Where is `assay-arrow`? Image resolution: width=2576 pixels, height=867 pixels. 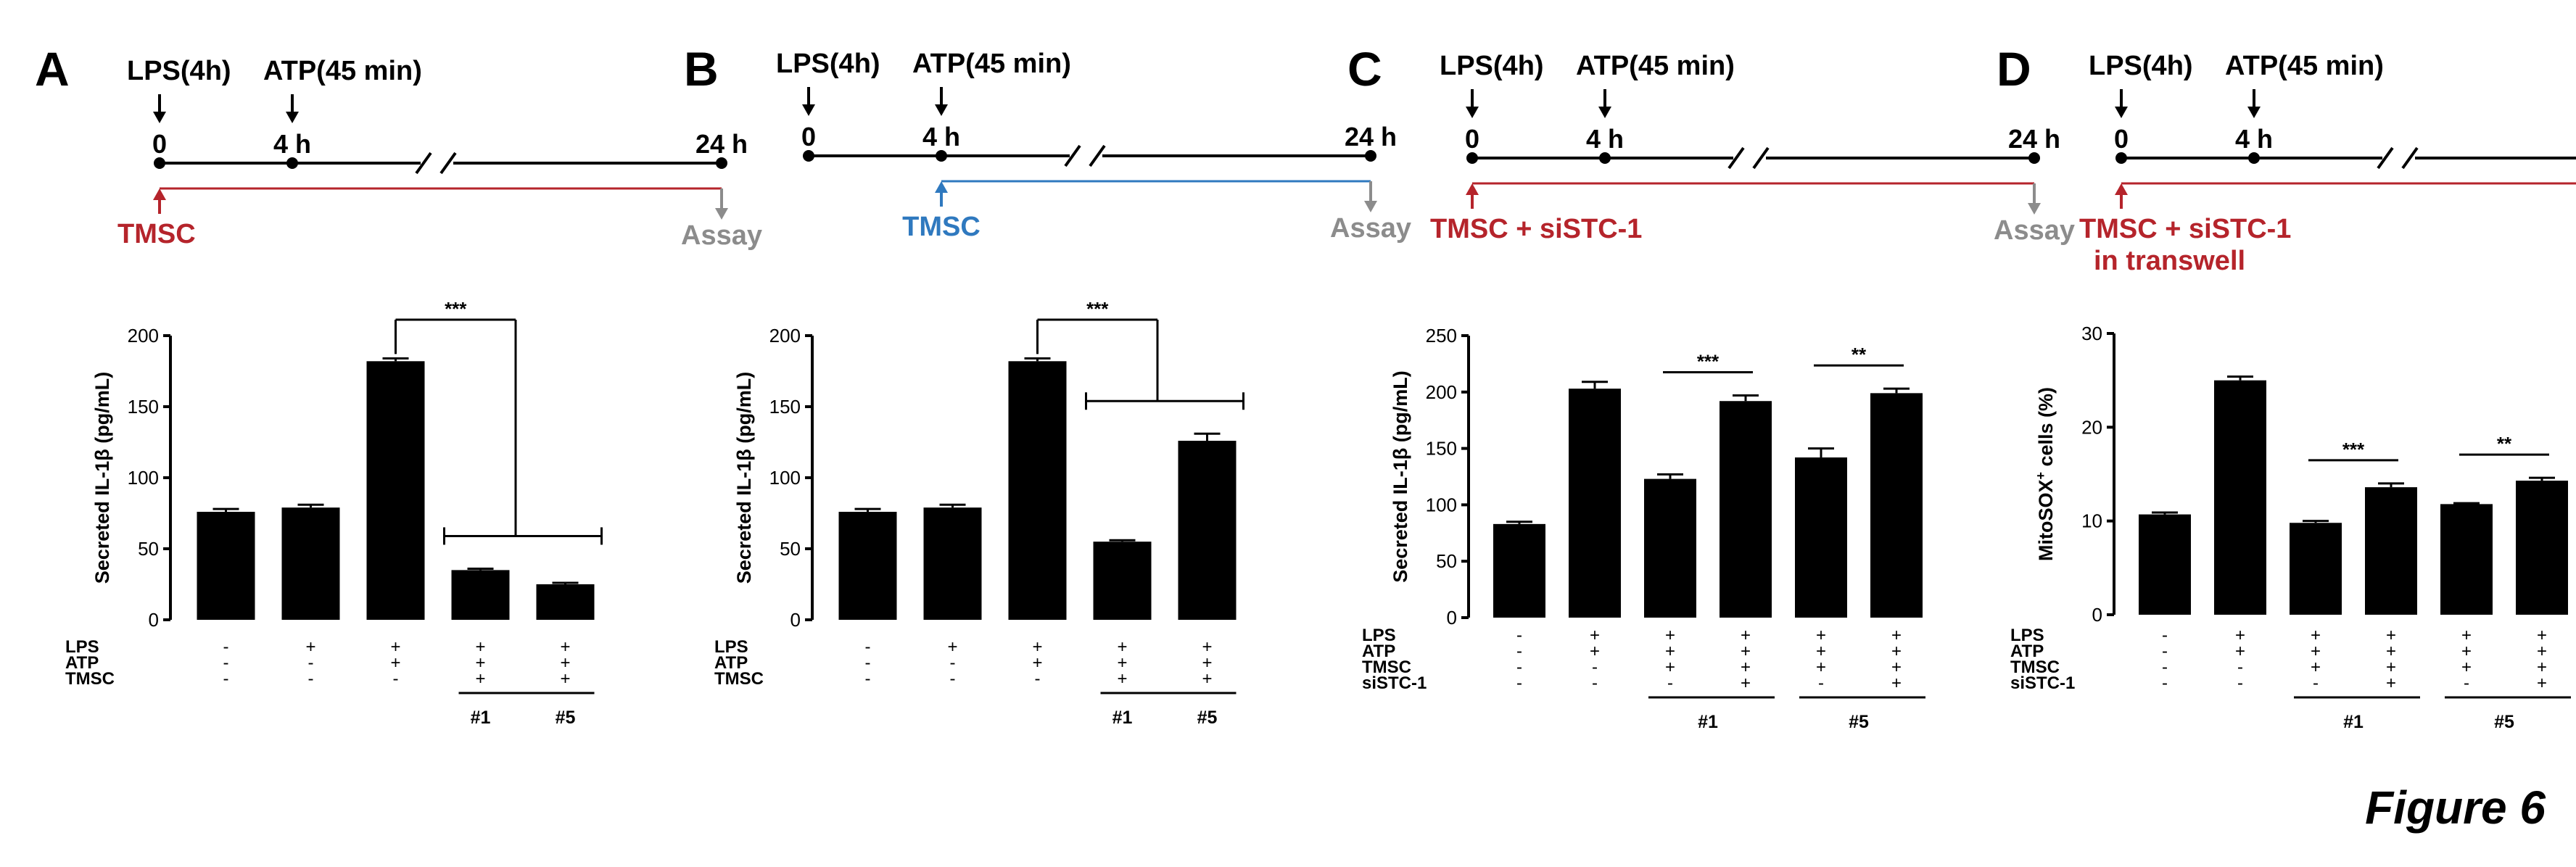 assay-arrow is located at coordinates (721, 204).